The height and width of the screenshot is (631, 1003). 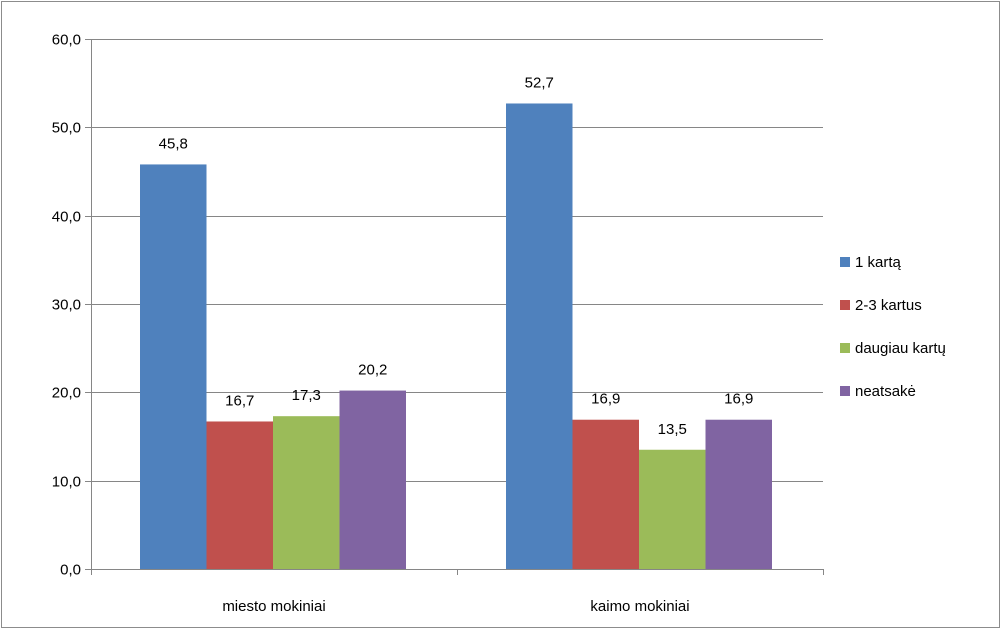 I want to click on data-label: 20,2, so click(x=372, y=370).